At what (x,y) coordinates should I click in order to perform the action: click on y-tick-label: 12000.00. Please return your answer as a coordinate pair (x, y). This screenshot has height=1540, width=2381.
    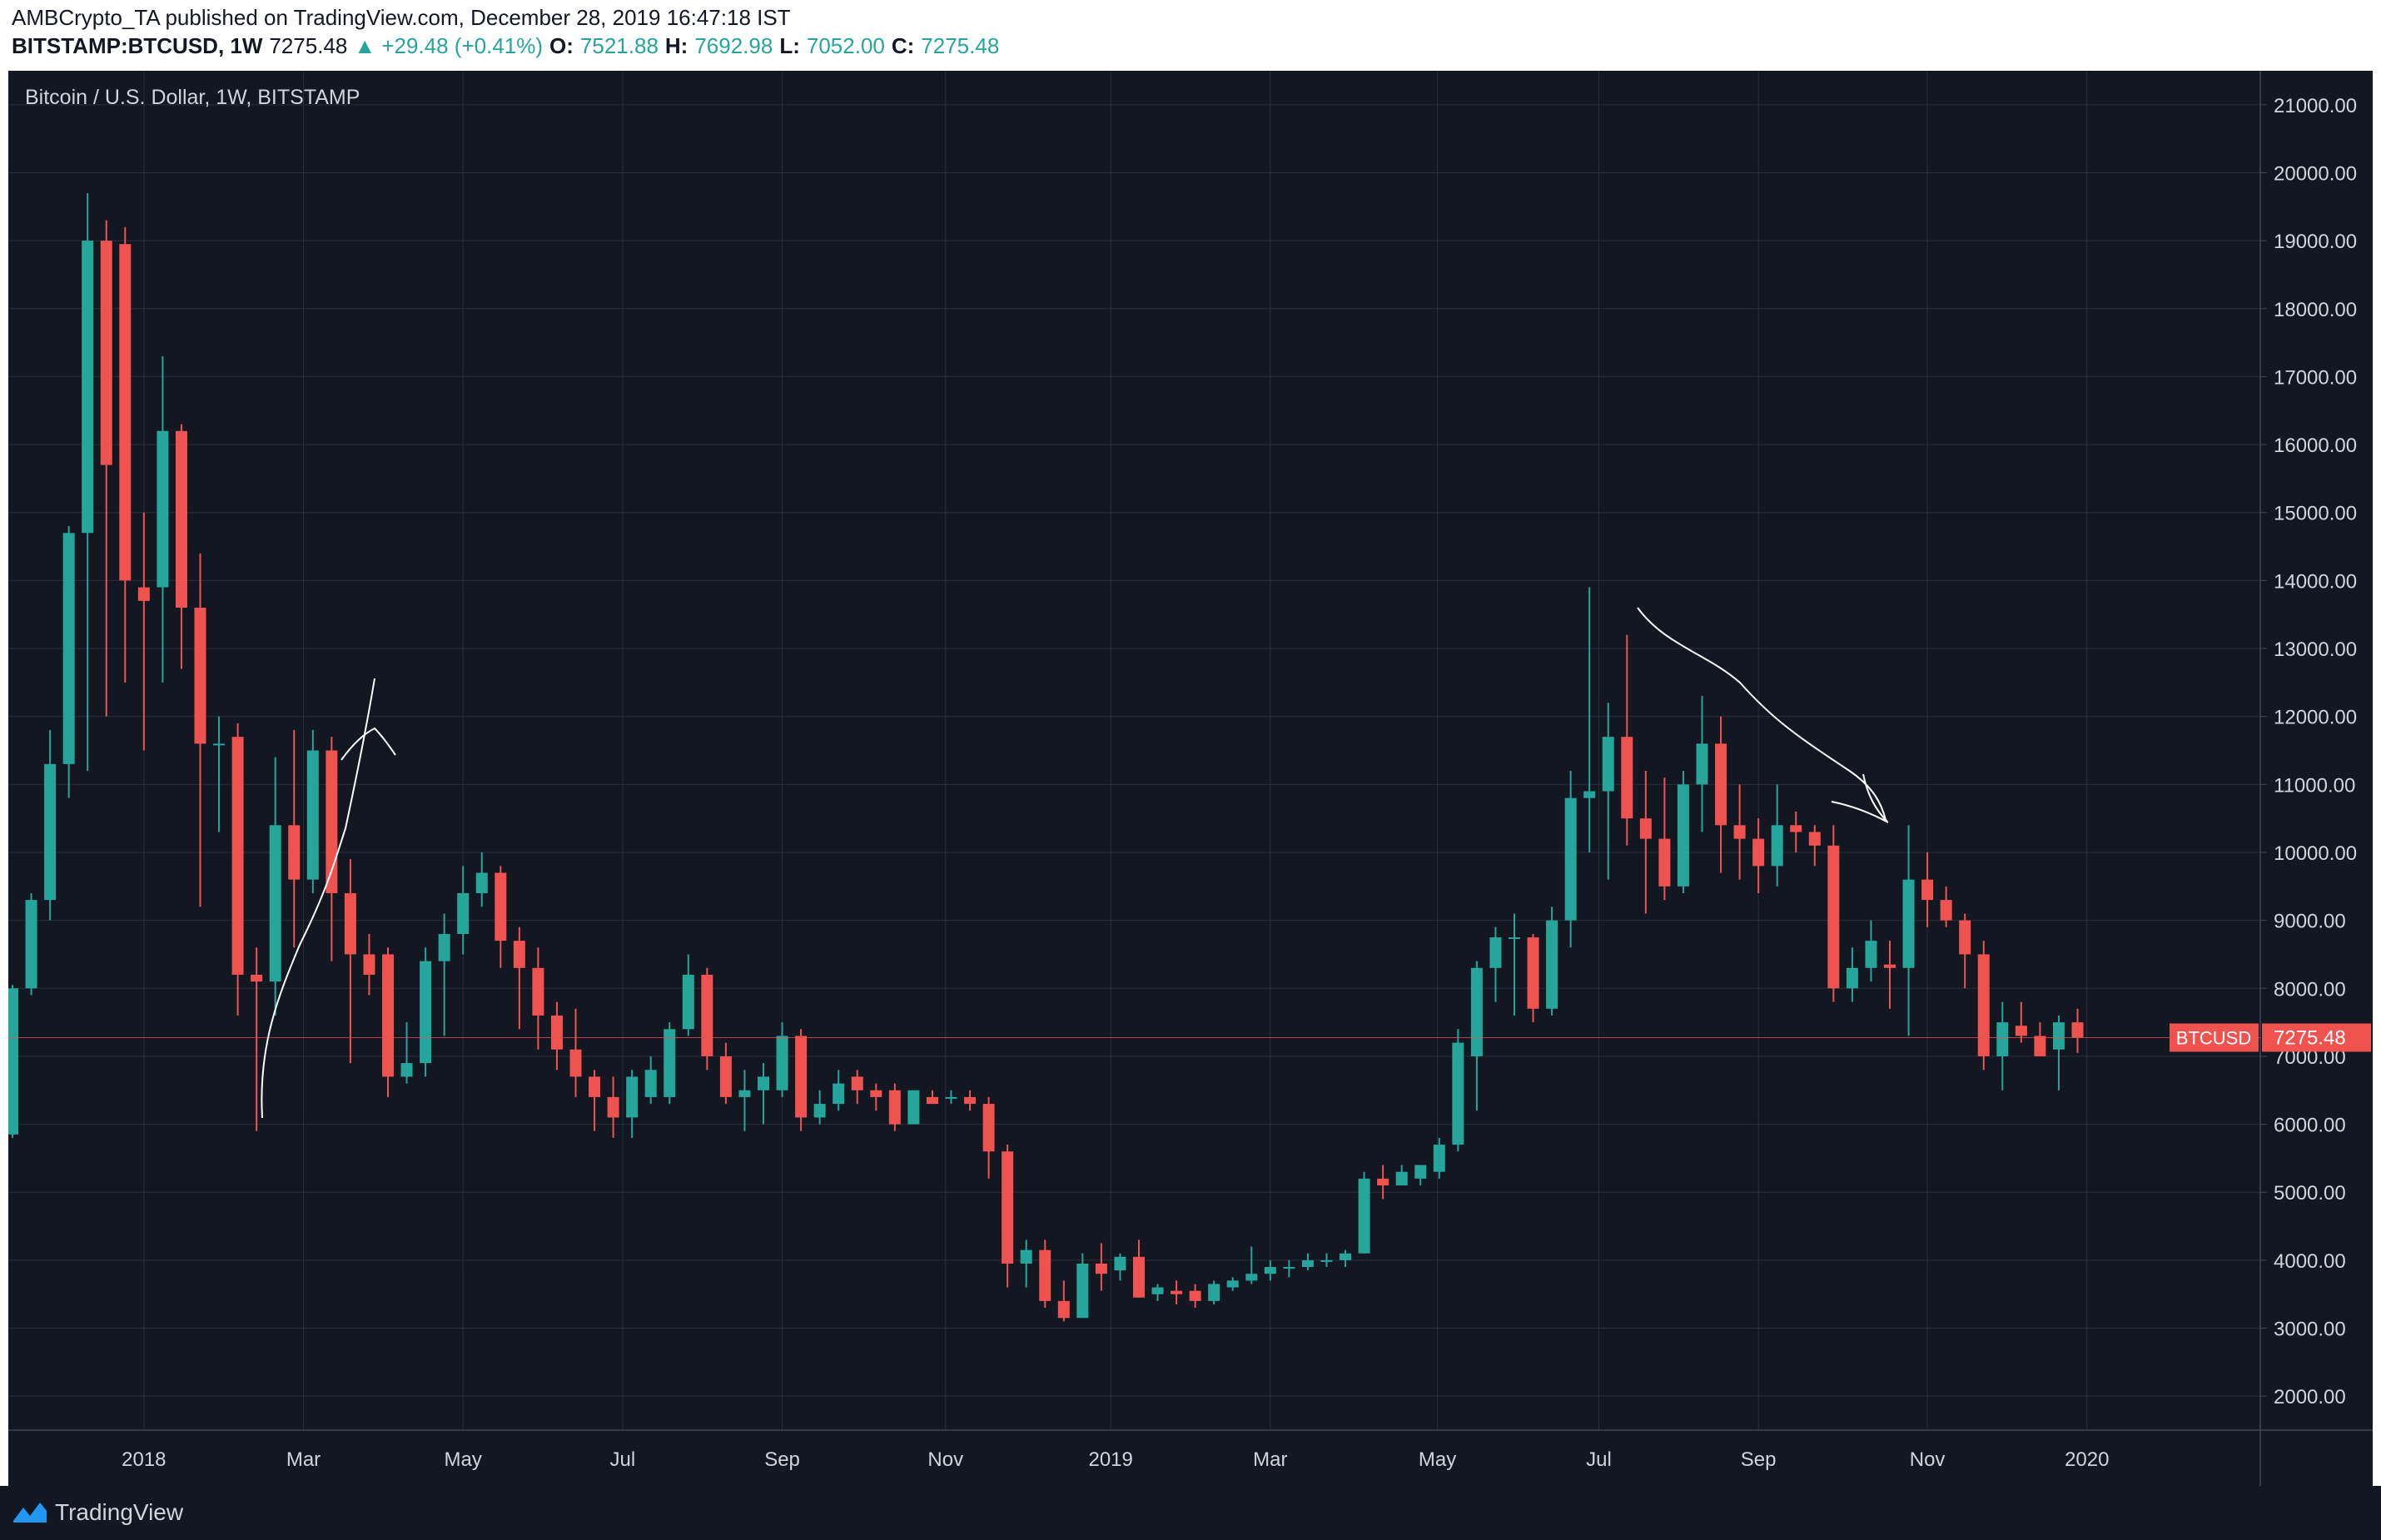
    Looking at the image, I should click on (2315, 718).